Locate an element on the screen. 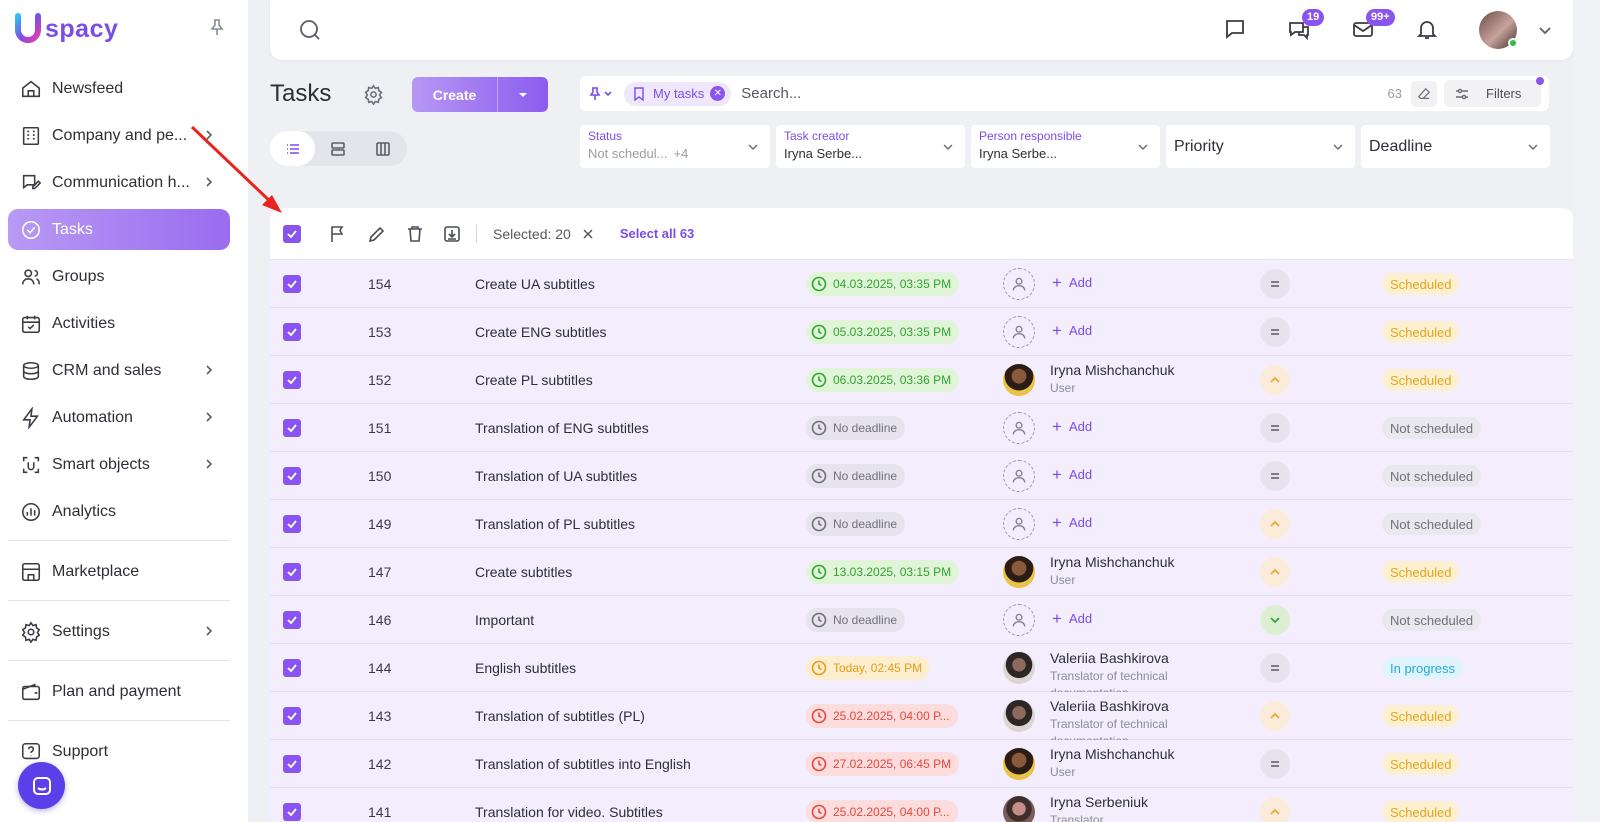 The width and height of the screenshot is (1600, 822). deadline-badge: 13.03.2025, 03:15 PM is located at coordinates (883, 572).